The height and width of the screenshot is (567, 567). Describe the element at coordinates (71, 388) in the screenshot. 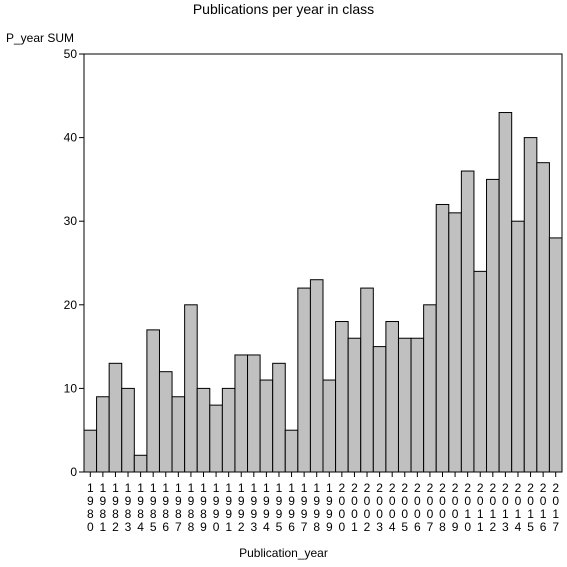

I see `y-tick-label: 10` at that location.